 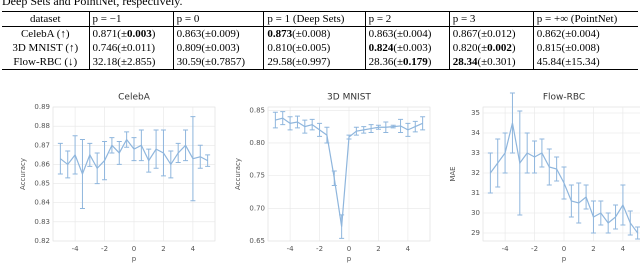 I want to click on cell-part: 0.179, so click(x=415, y=62).